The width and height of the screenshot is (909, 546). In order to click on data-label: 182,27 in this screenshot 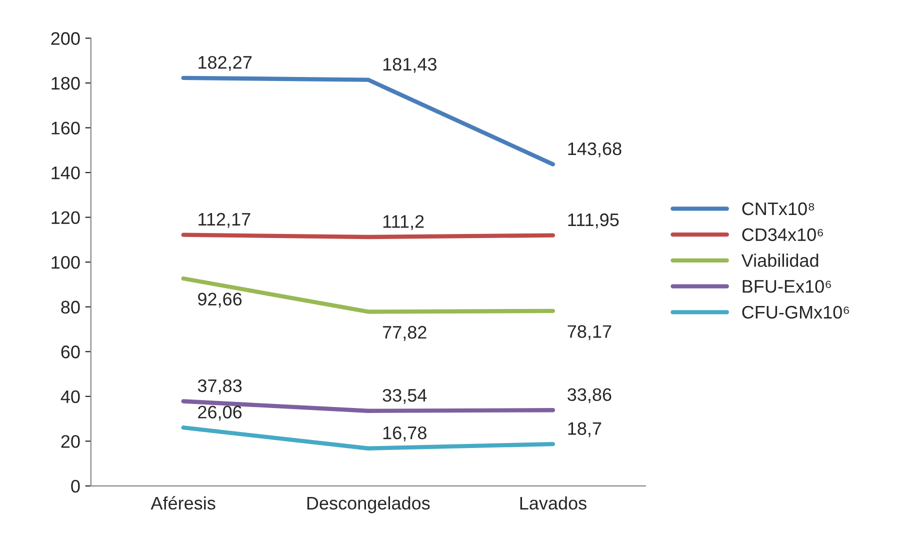, I will do `click(225, 63)`.